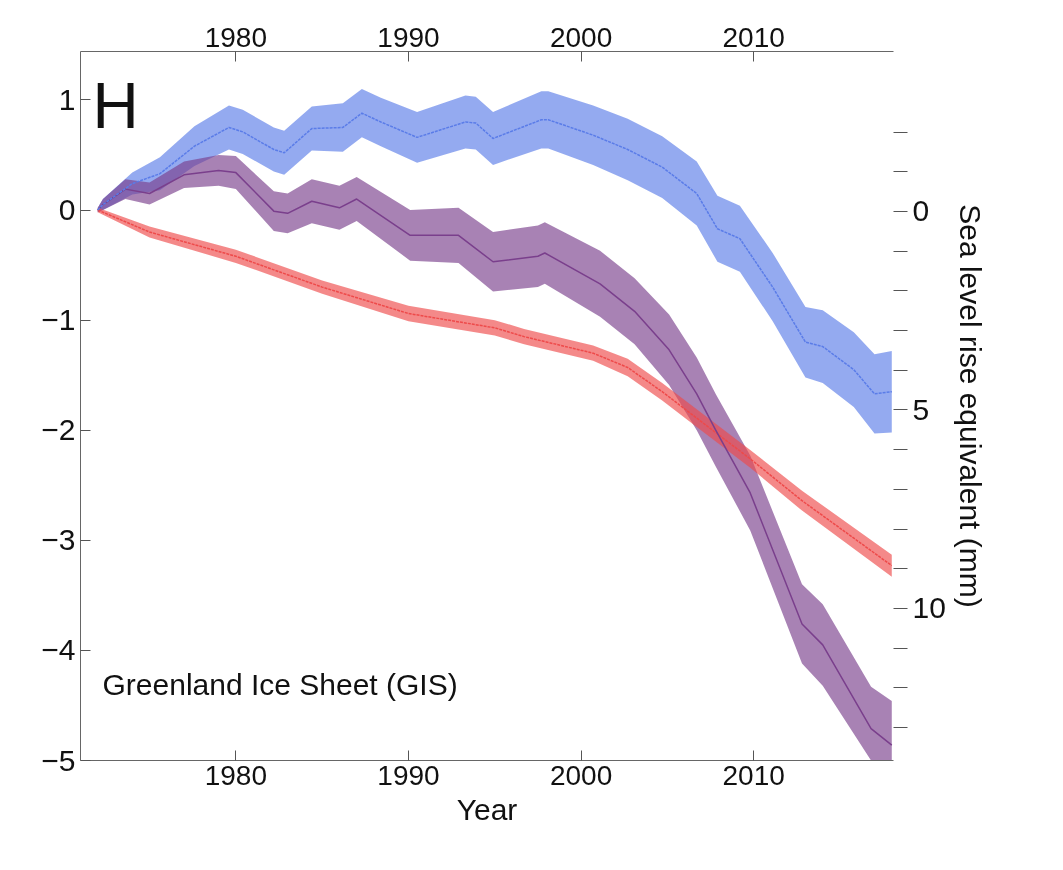 This screenshot has width=1063, height=870. What do you see at coordinates (408, 775) in the screenshot?
I see `x2-tick-label: 1990` at bounding box center [408, 775].